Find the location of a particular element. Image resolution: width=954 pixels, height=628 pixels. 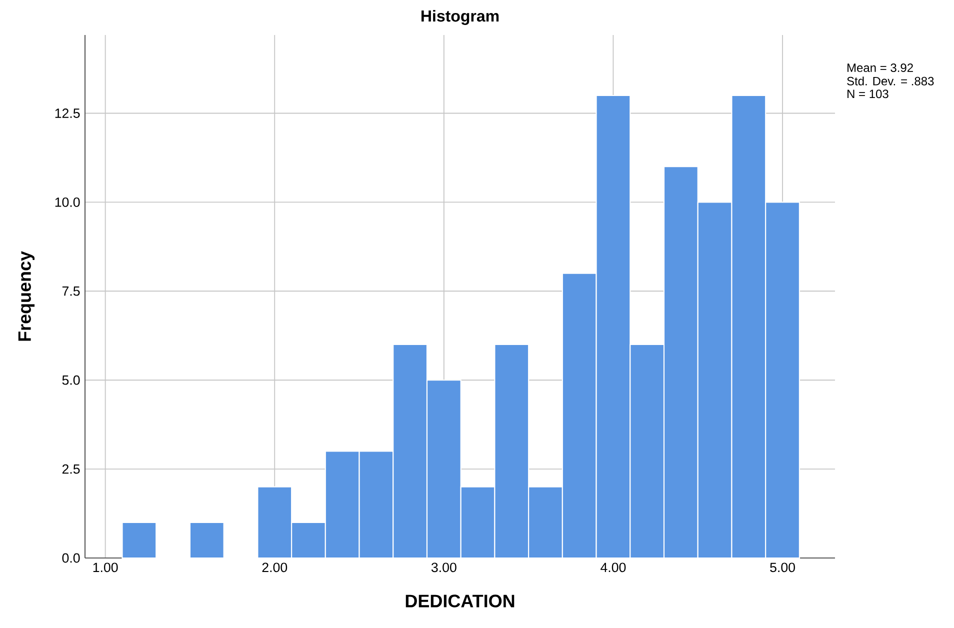

text: Std. Dev. = .883 is located at coordinates (890, 81).